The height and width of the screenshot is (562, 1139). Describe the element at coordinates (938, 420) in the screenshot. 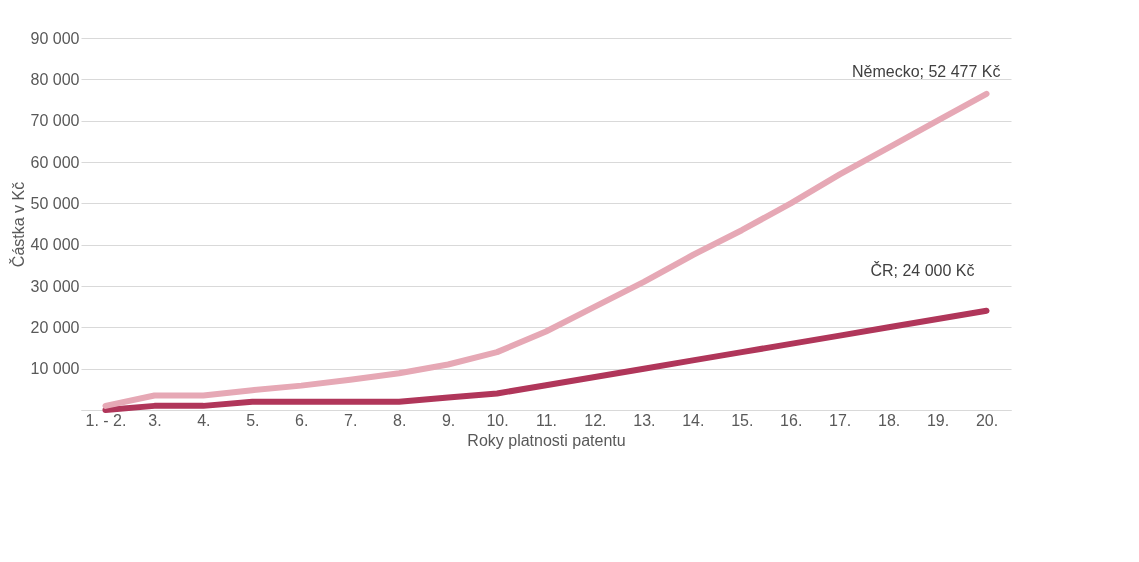

I see `x-tick-label: 19.` at that location.